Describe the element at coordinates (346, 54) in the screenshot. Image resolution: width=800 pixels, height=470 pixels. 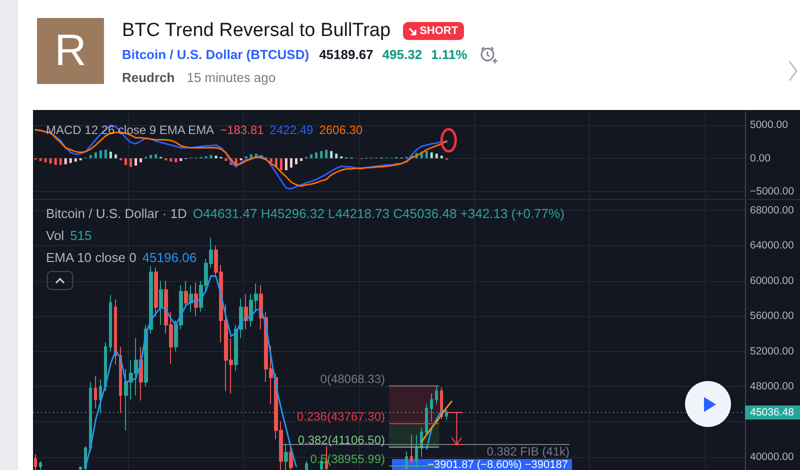
I see `text: 45189.67` at that location.